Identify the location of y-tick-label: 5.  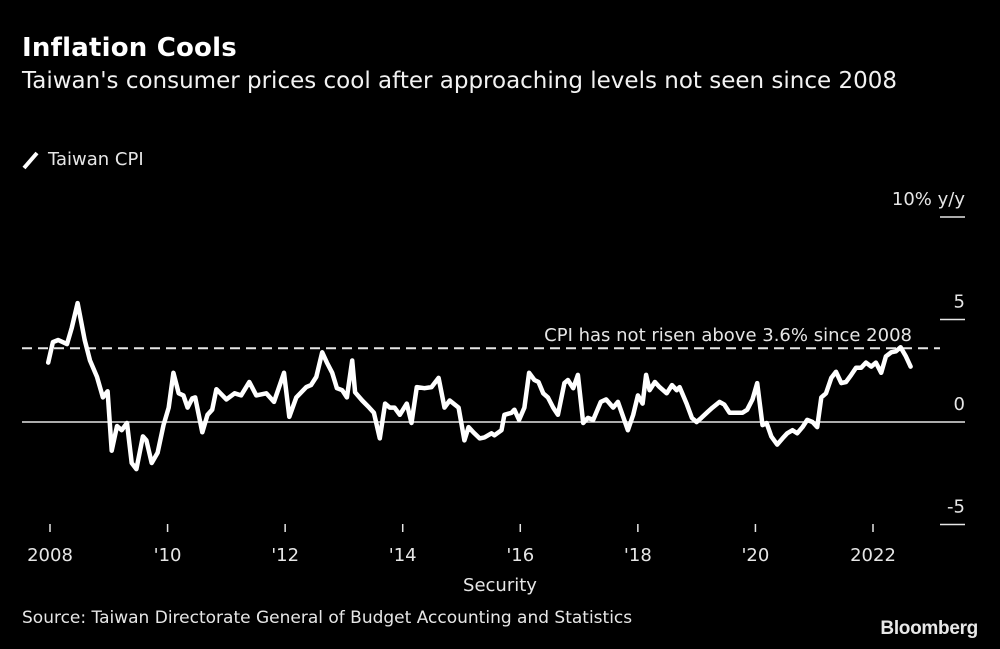
(959, 302).